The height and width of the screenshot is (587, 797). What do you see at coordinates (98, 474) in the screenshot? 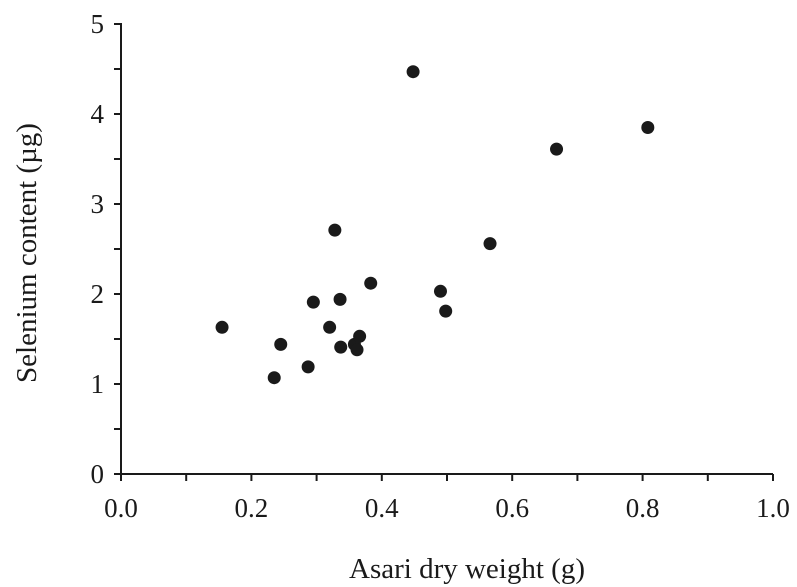
I see `y-tick-label: 0` at bounding box center [98, 474].